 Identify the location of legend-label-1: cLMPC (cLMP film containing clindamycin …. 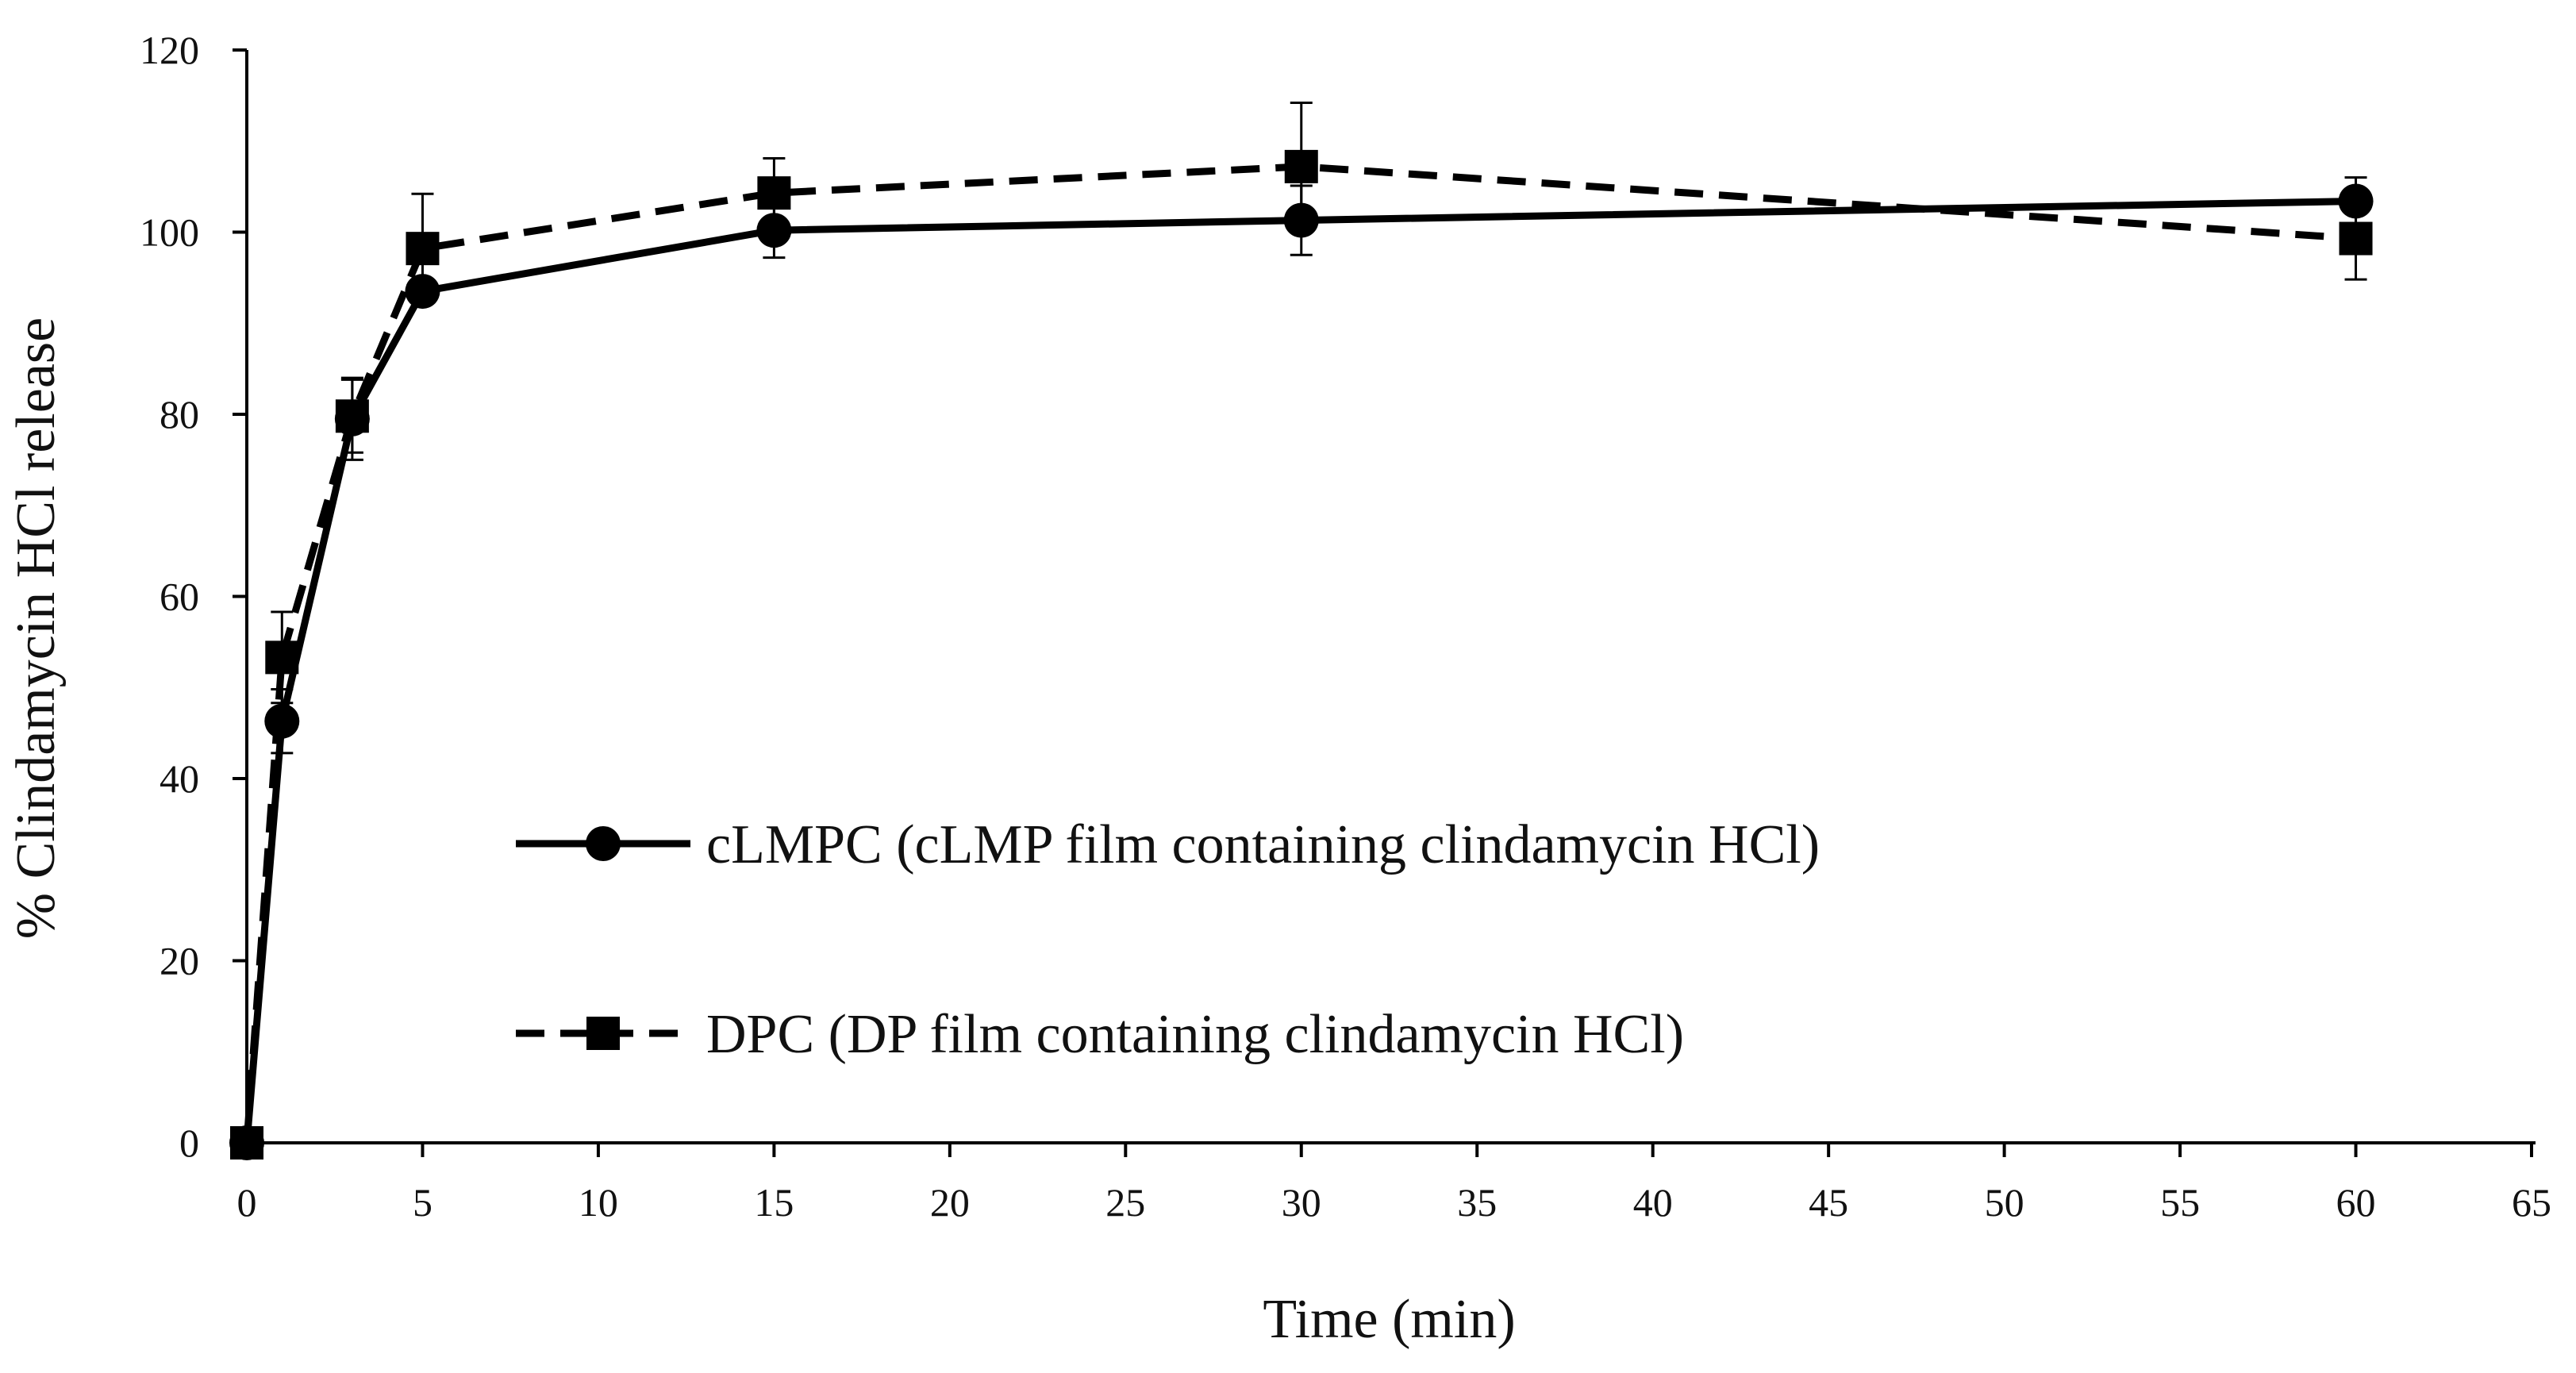
(1263, 844).